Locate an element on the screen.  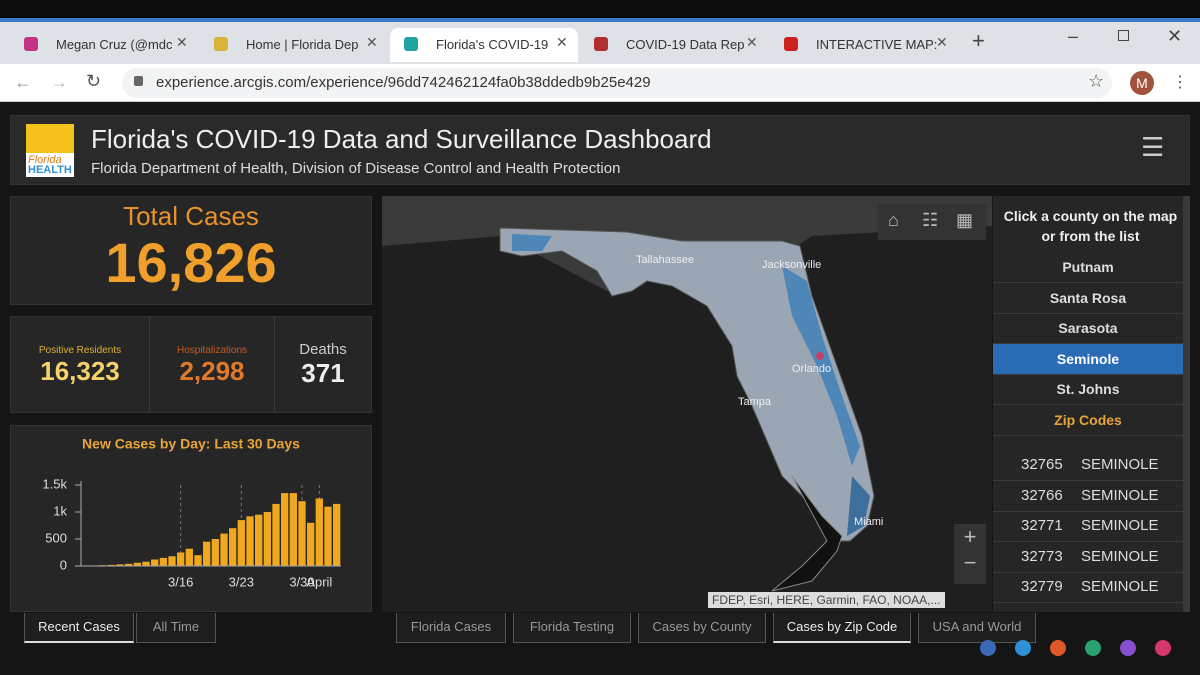
x-tick-label: 3/30 is located at coordinates (301, 581).